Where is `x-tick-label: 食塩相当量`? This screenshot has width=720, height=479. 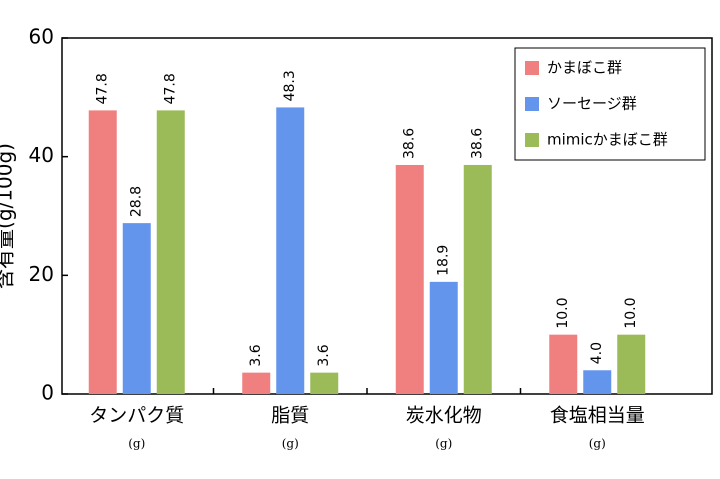 x-tick-label: 食塩相当量 is located at coordinates (597, 416).